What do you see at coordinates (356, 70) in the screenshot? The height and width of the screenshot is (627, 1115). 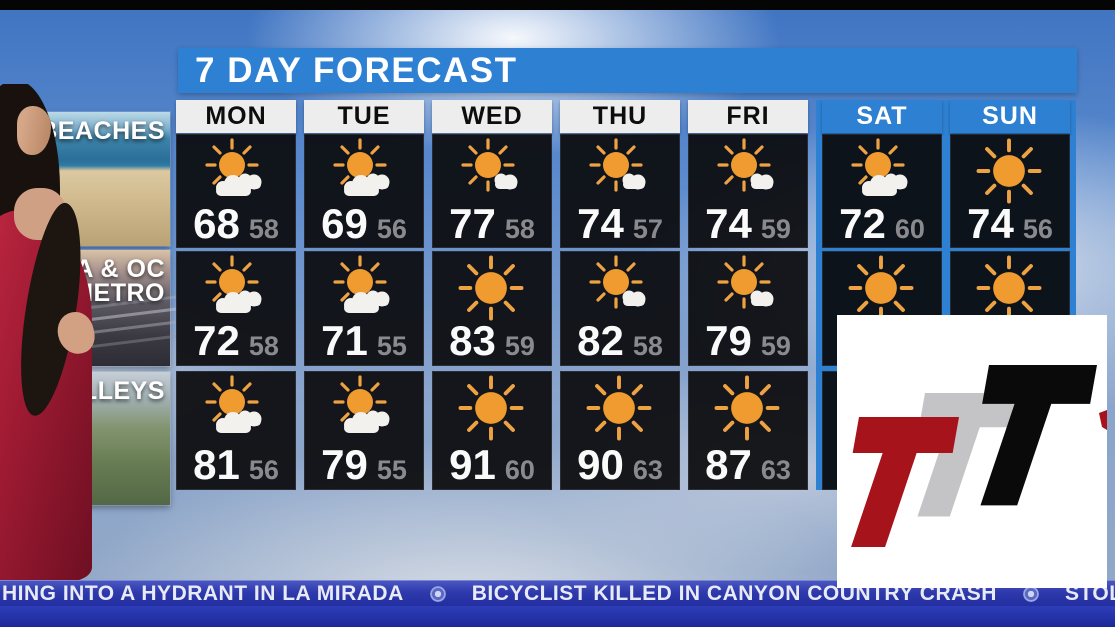 I see `page-title: 7 DAY FORECAST` at bounding box center [356, 70].